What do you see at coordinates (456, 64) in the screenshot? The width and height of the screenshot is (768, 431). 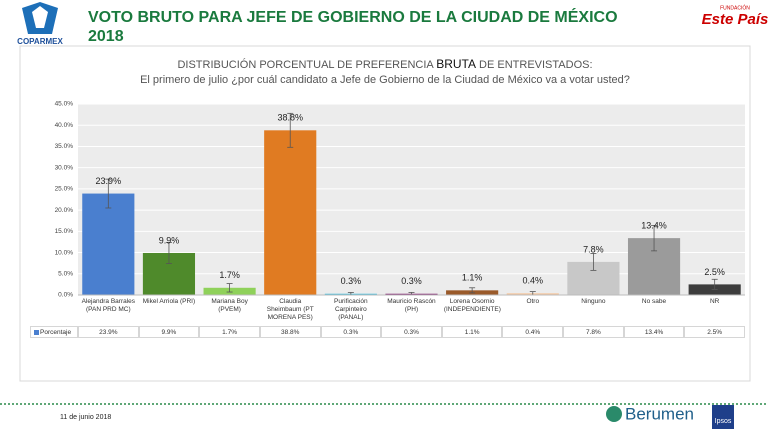 I see `subtitle-emphasis: BRUTA` at bounding box center [456, 64].